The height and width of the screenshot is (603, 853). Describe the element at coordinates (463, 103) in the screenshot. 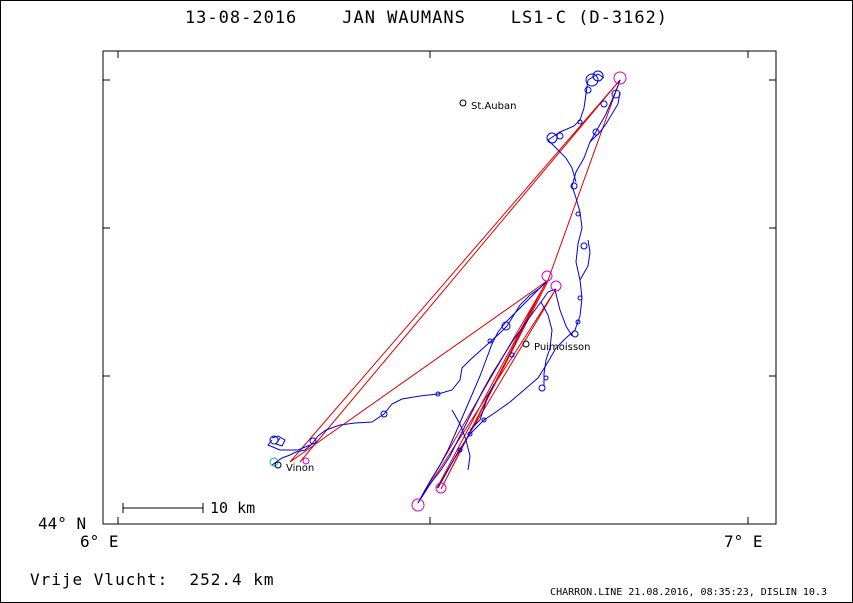

I see `place-marker-st-auban` at that location.